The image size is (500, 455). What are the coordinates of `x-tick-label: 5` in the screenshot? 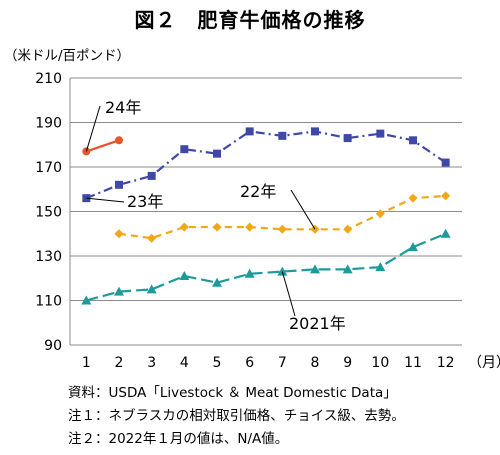 It's located at (217, 363).